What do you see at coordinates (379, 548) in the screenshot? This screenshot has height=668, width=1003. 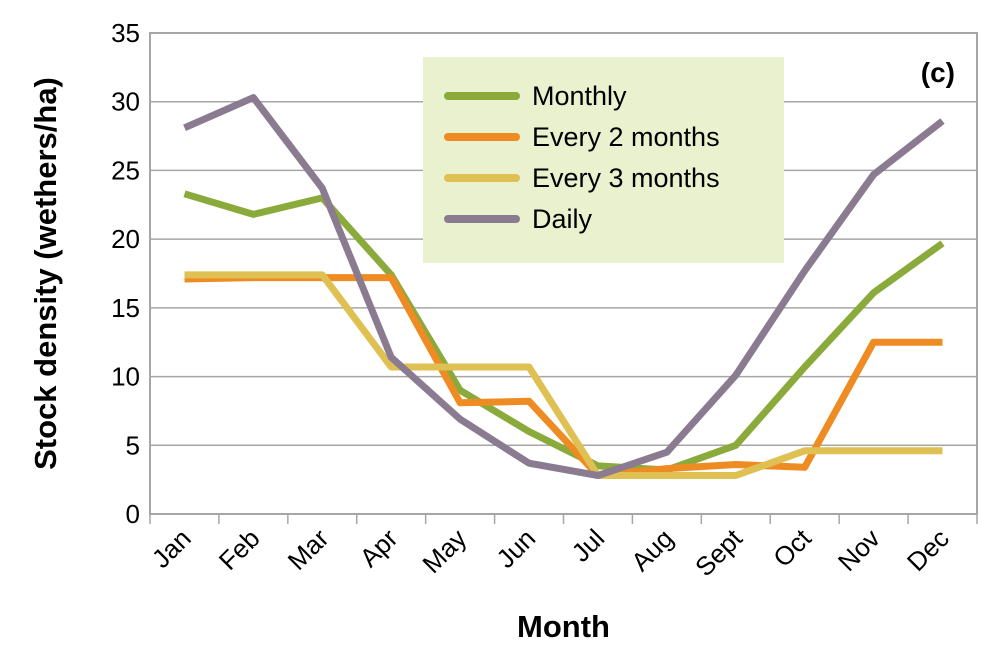 I see `x-tick-label: Apr` at bounding box center [379, 548].